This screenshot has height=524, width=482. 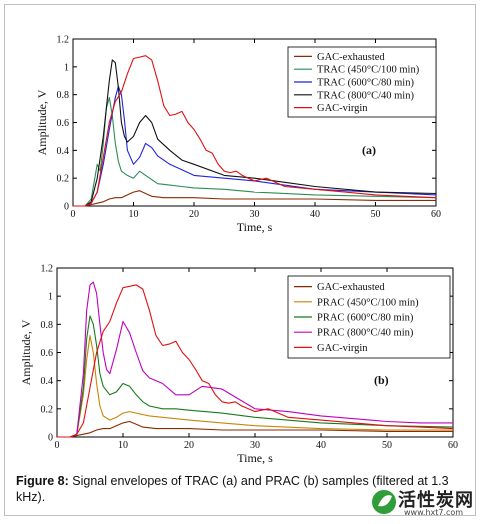 I want to click on watermark: 活性炭网 www.hxt7.com, so click(x=419, y=503).